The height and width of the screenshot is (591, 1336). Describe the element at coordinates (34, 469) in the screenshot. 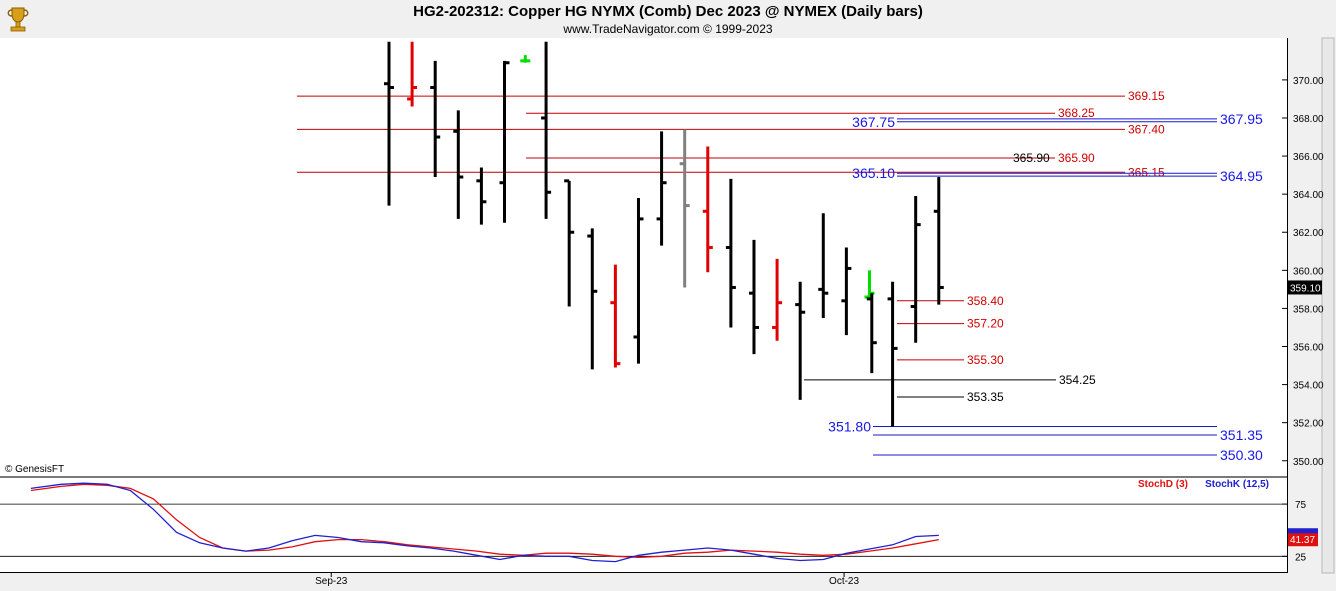

I see `watermark: © GenesisFT` at that location.